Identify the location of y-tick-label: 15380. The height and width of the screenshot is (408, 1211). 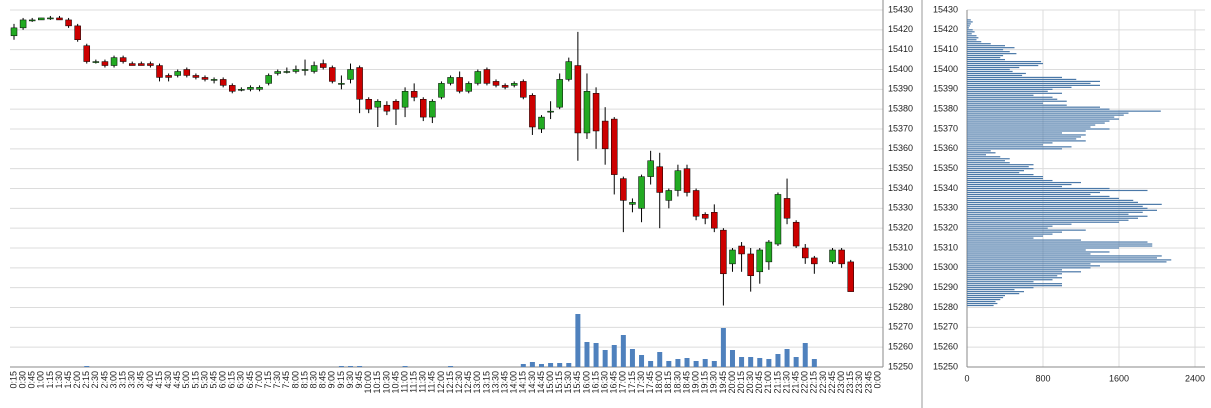
(945, 109).